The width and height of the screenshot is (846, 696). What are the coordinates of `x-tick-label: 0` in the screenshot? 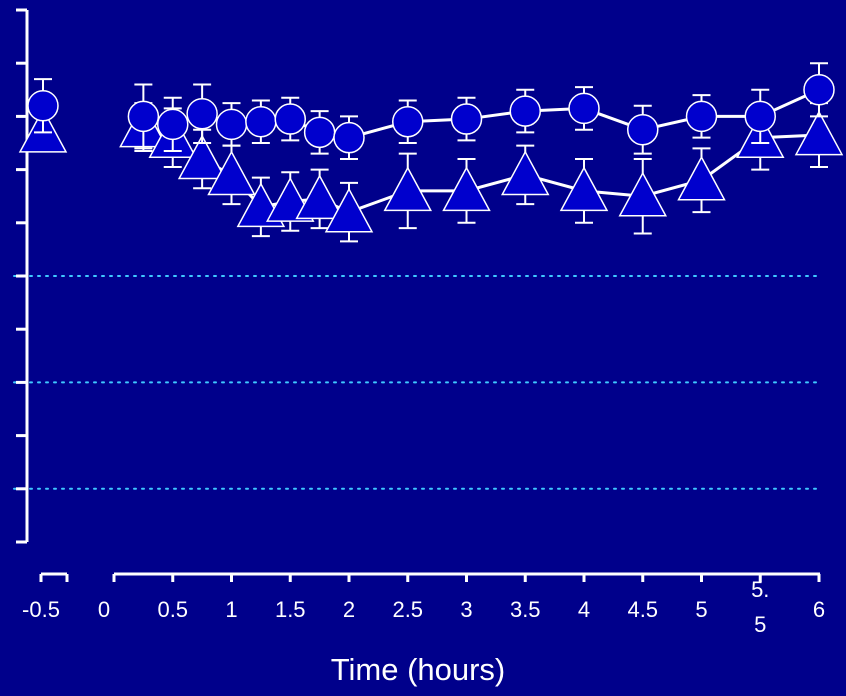 It's located at (104, 609).